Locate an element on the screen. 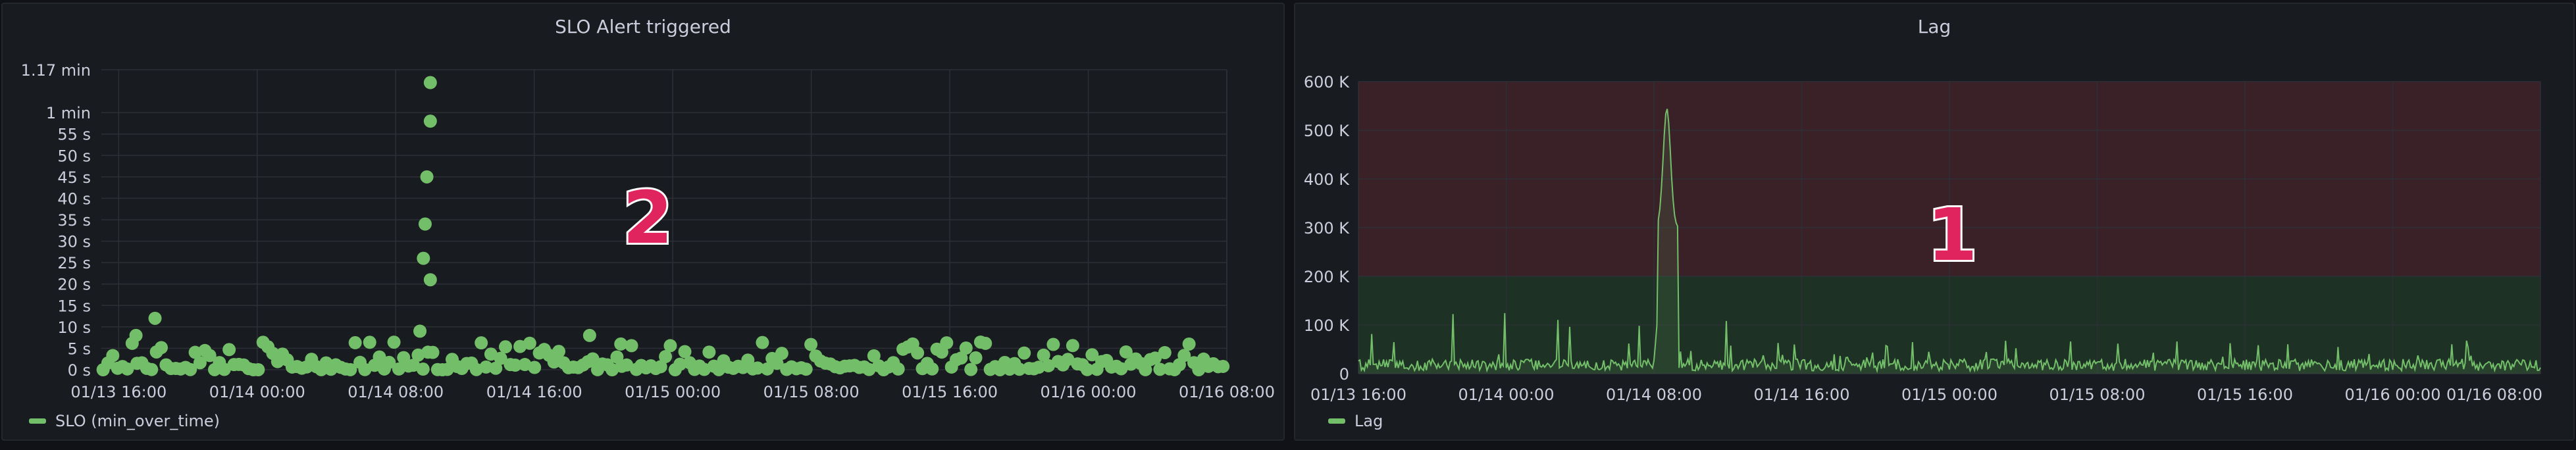 The image size is (2576, 450). annotation-badge-1: 1 is located at coordinates (1952, 235).